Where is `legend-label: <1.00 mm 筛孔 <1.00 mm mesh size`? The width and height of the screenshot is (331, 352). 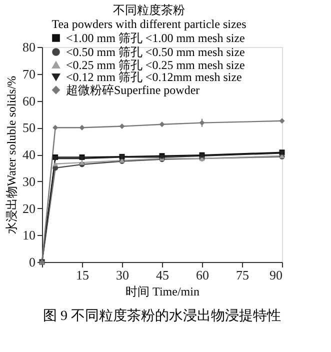 legend-label: <1.00 mm 筛孔 <1.00 mm mesh size is located at coordinates (155, 38).